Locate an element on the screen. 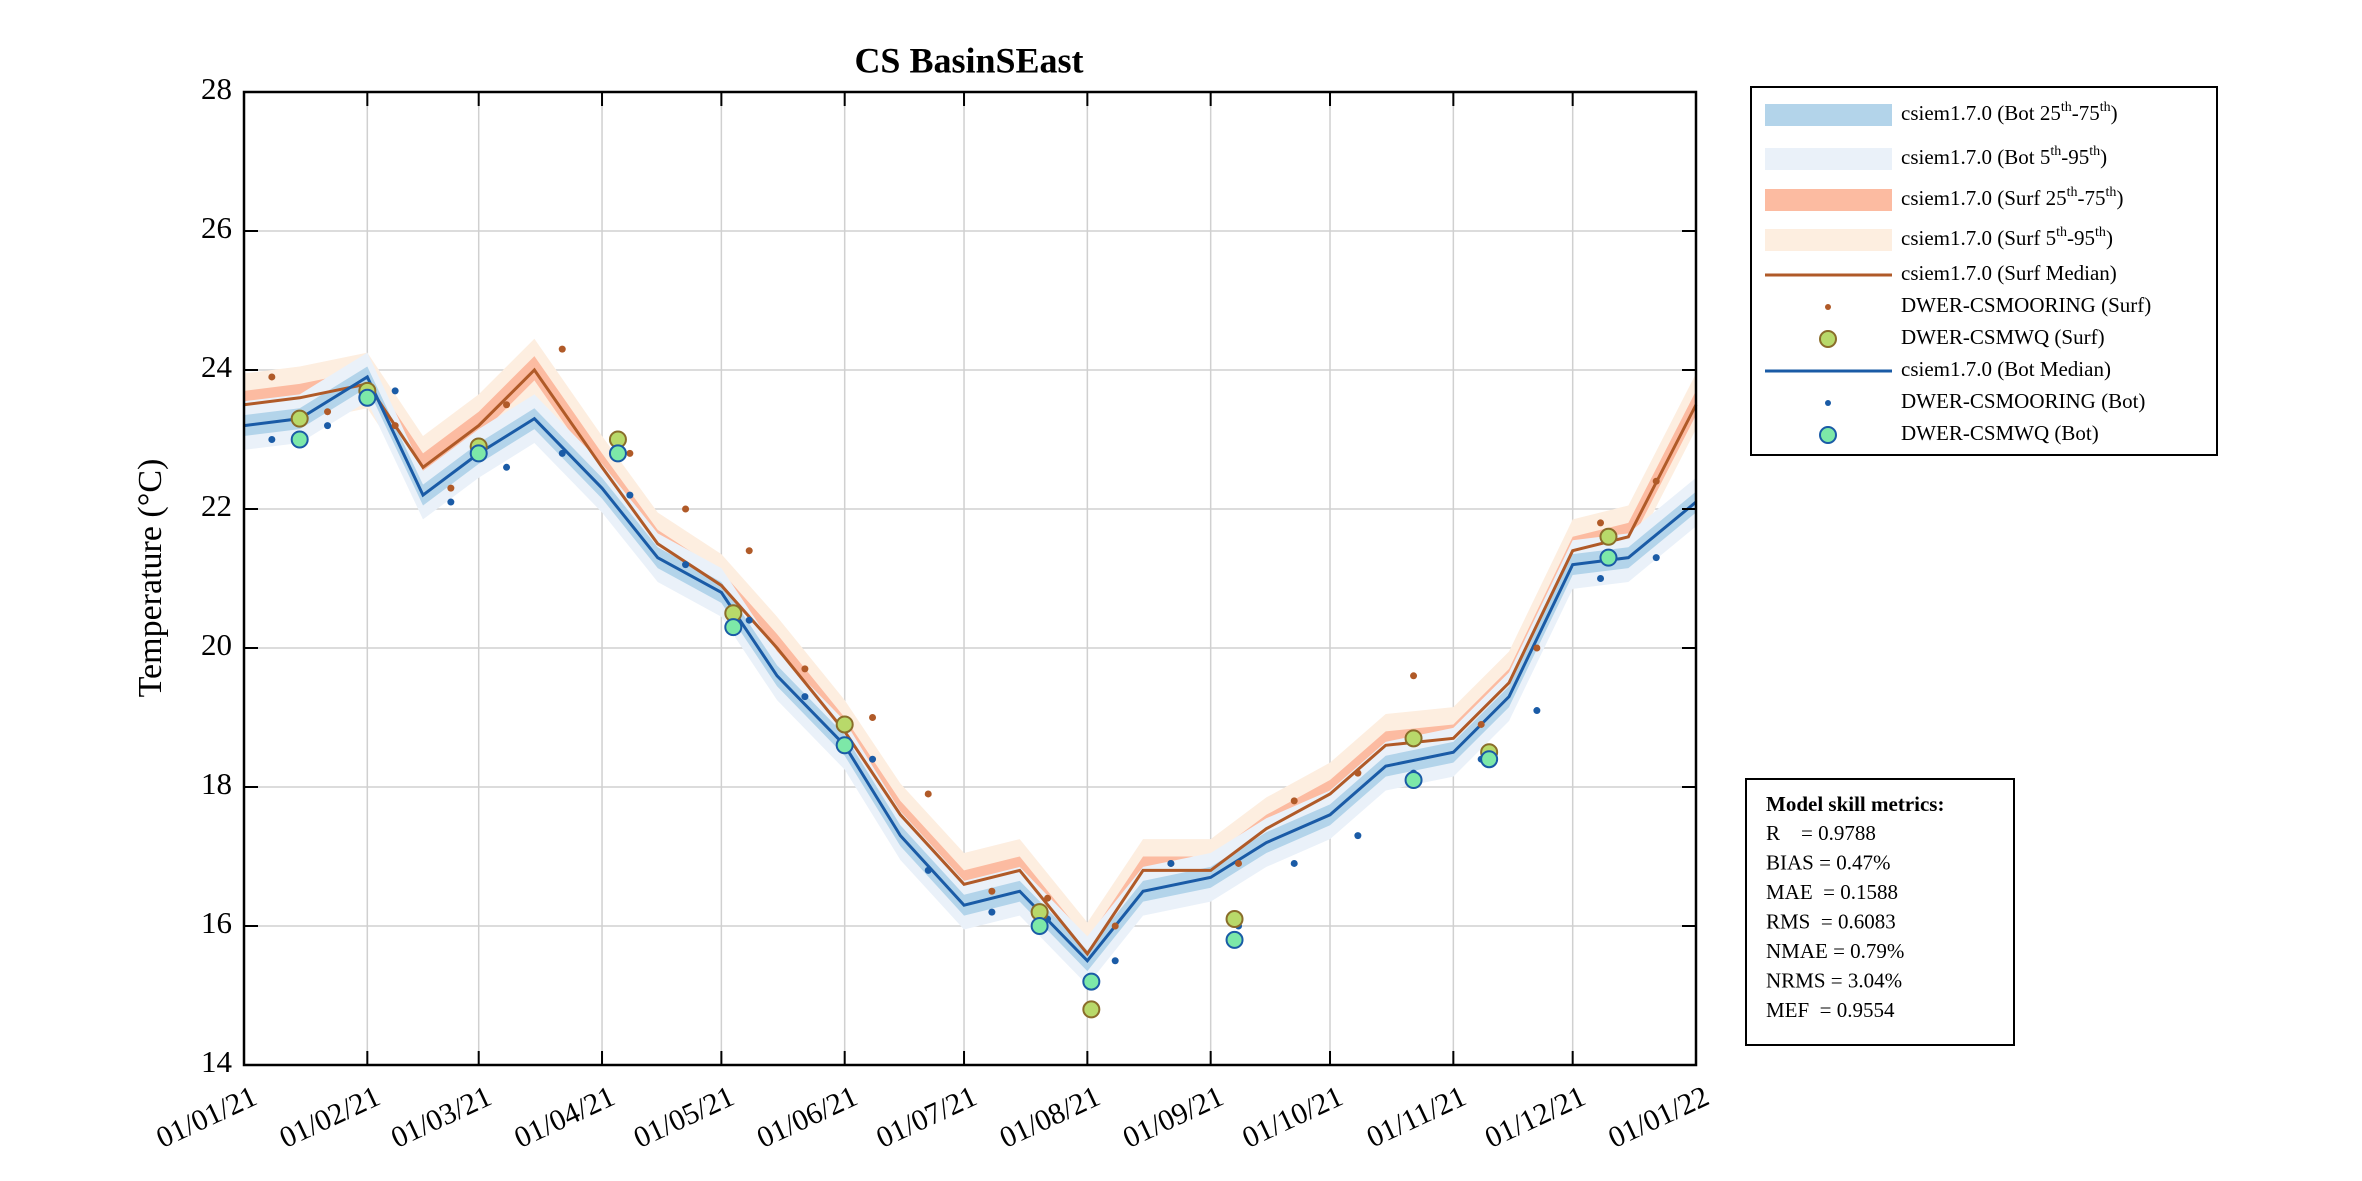  chart-title: CS BasinSEast is located at coordinates (968, 60).